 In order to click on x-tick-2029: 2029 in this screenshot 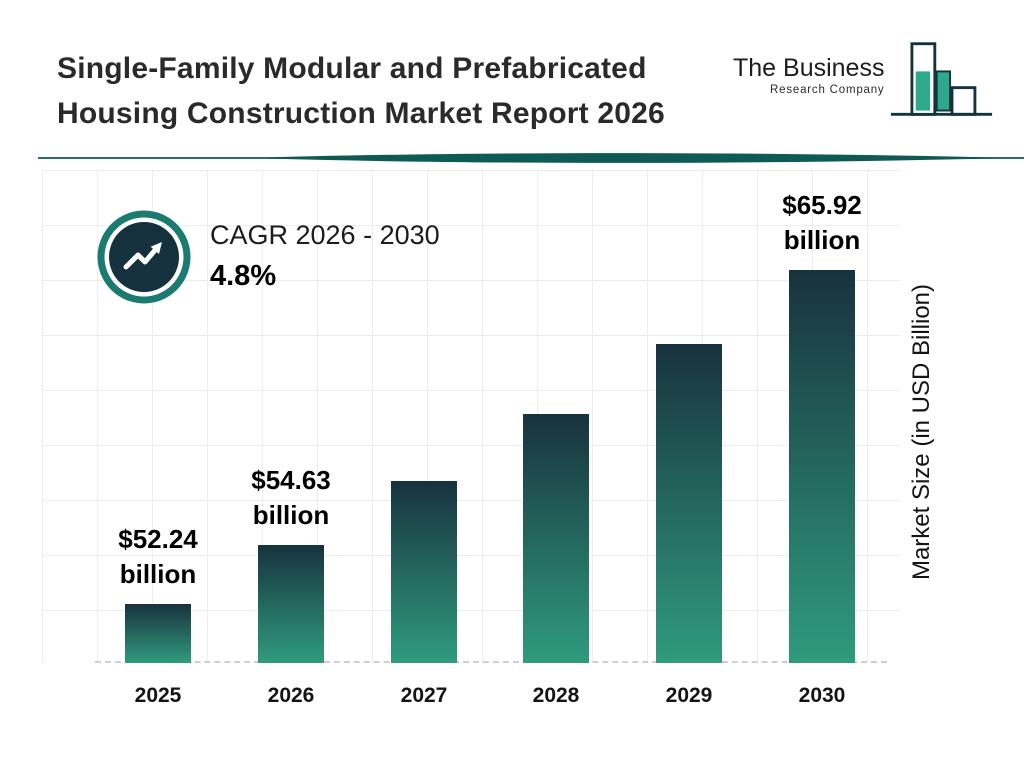, I will do `click(689, 695)`.